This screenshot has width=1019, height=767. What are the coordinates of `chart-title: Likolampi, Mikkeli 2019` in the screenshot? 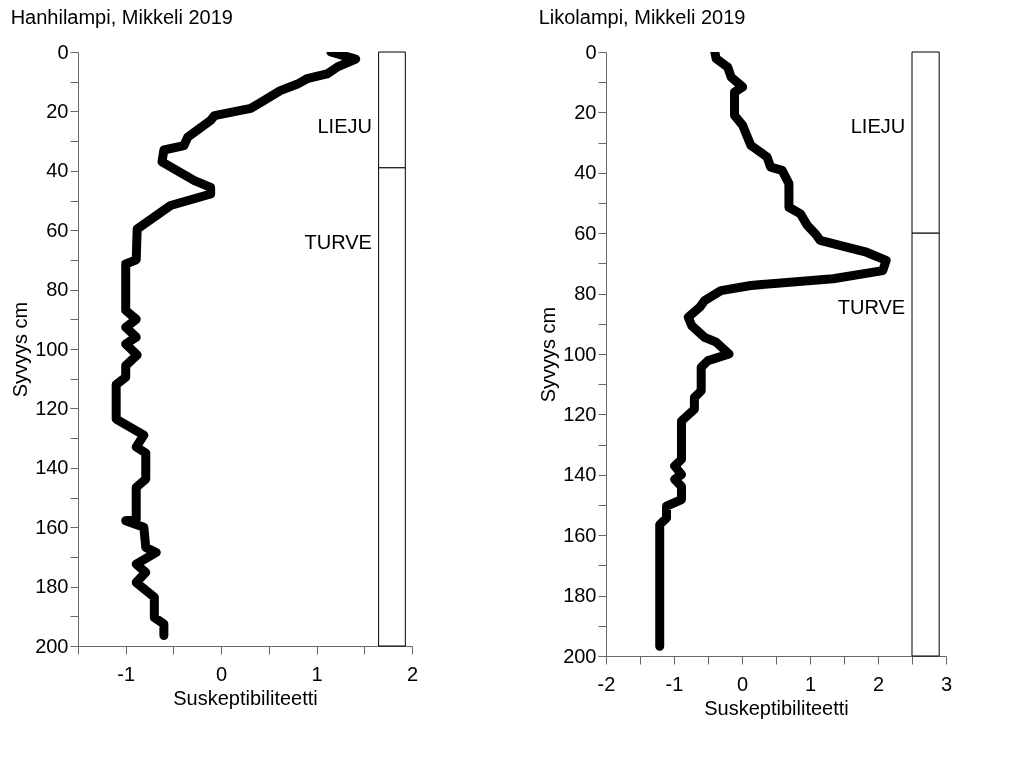 It's located at (642, 17).